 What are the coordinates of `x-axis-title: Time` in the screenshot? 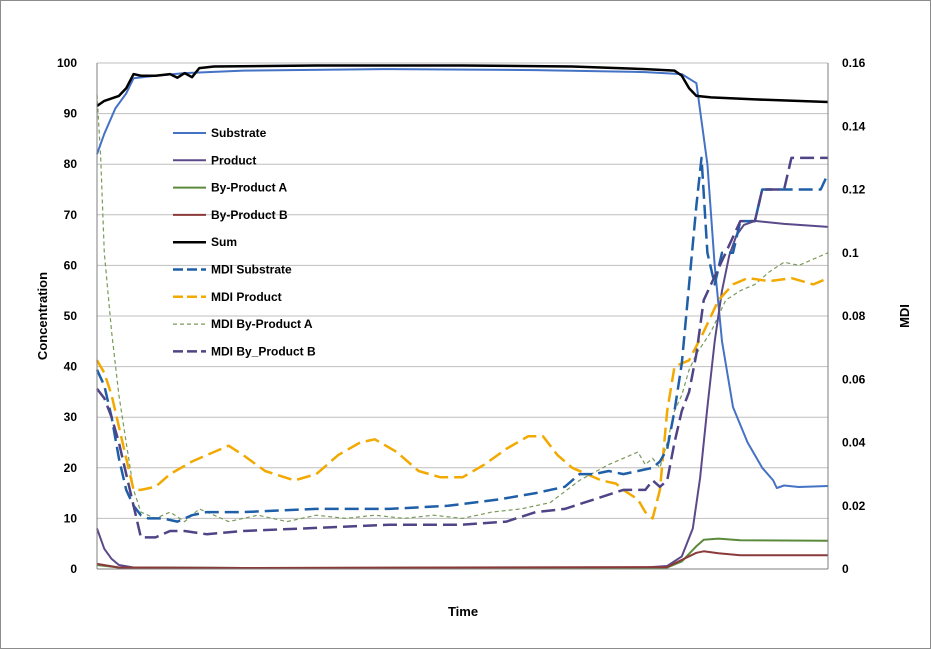 It's located at (463, 611).